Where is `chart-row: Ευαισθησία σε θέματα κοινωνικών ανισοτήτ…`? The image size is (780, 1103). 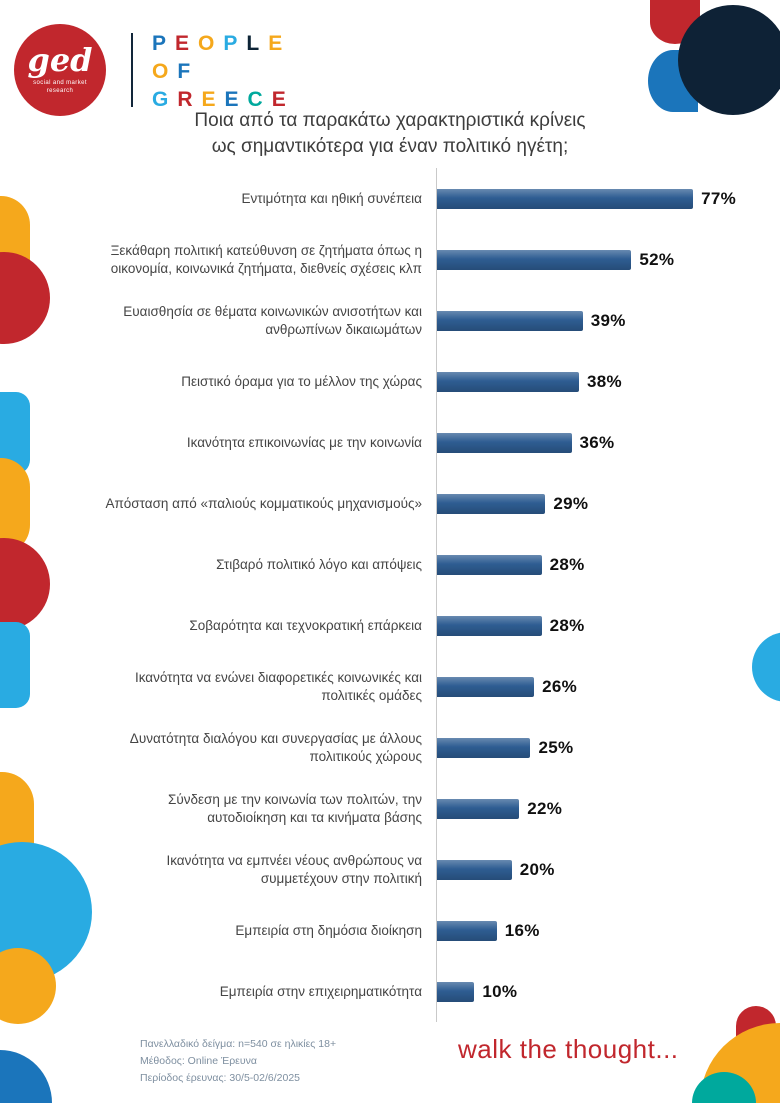 chart-row: Ευαισθησία σε θέματα κοινωνικών ανισοτήτ… is located at coordinates (413, 320).